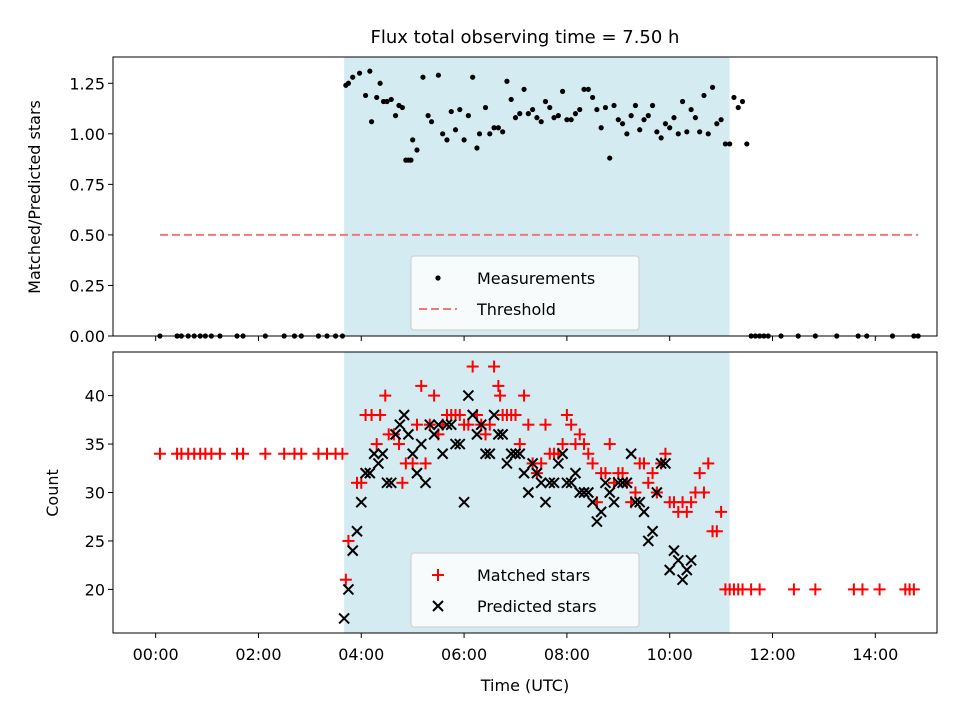 This screenshot has width=960, height=720. I want to click on legend-marker, so click(438, 606).